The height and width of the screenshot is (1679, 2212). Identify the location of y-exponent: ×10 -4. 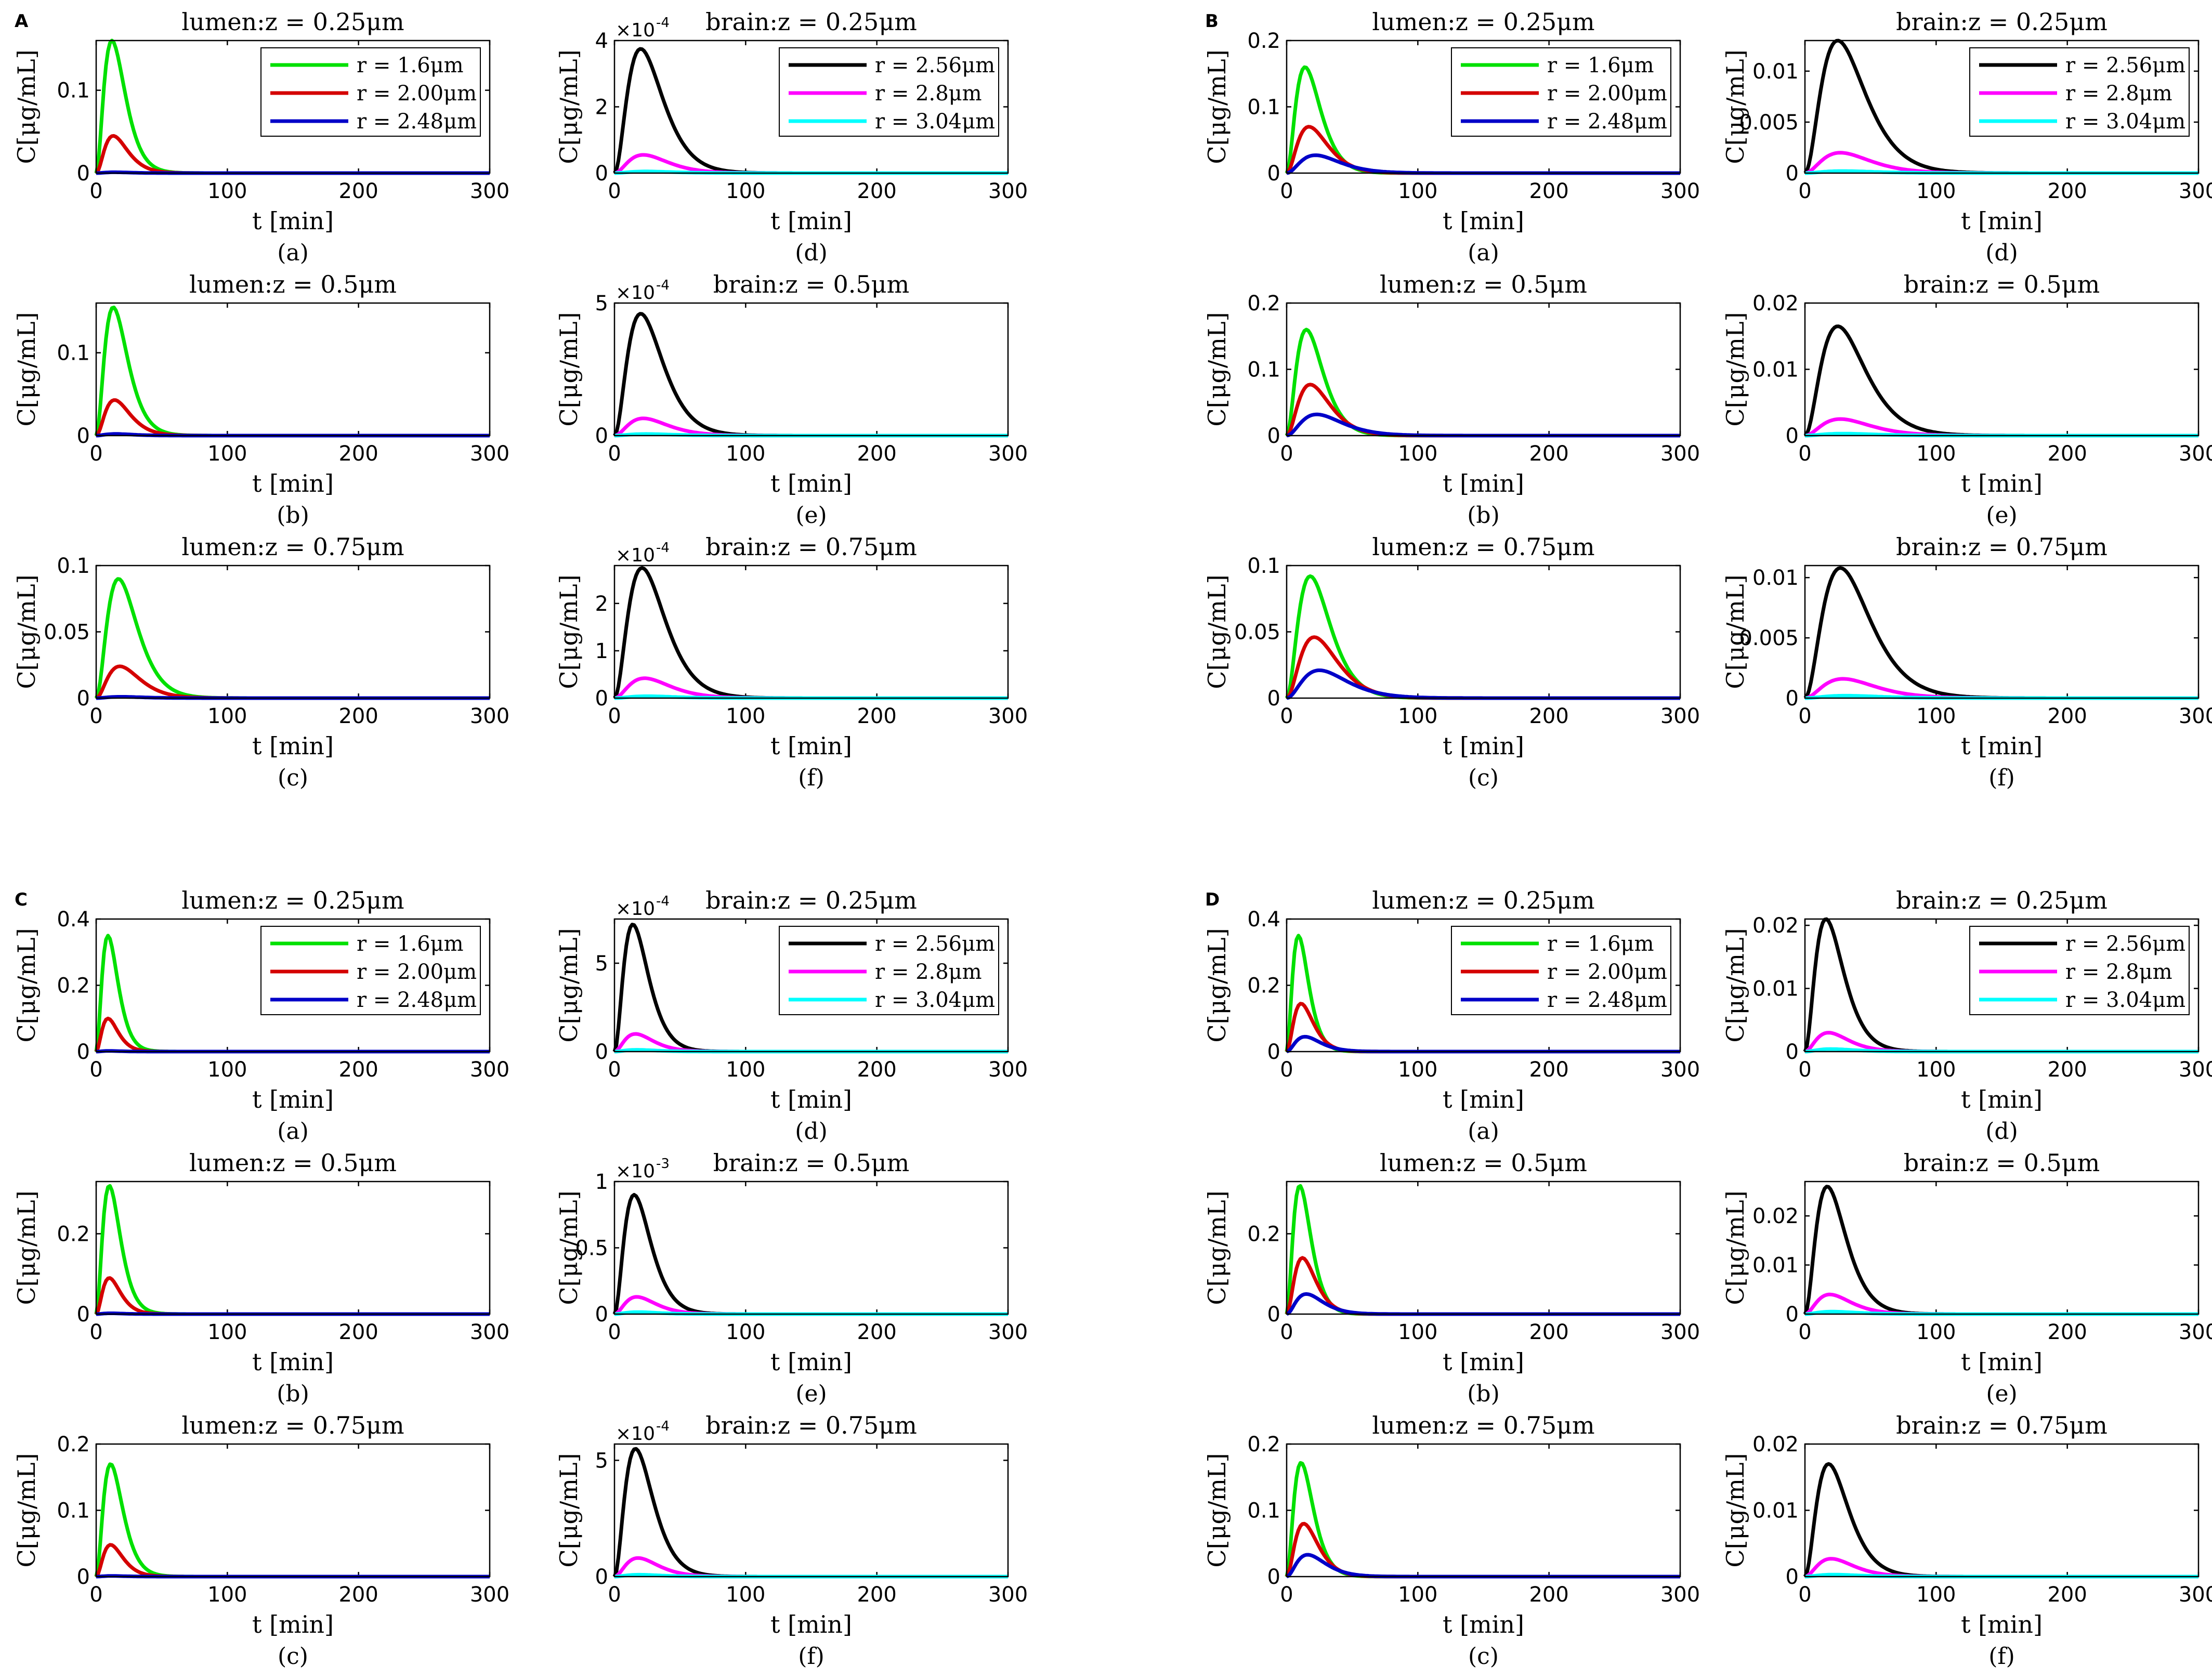
(643, 1432).